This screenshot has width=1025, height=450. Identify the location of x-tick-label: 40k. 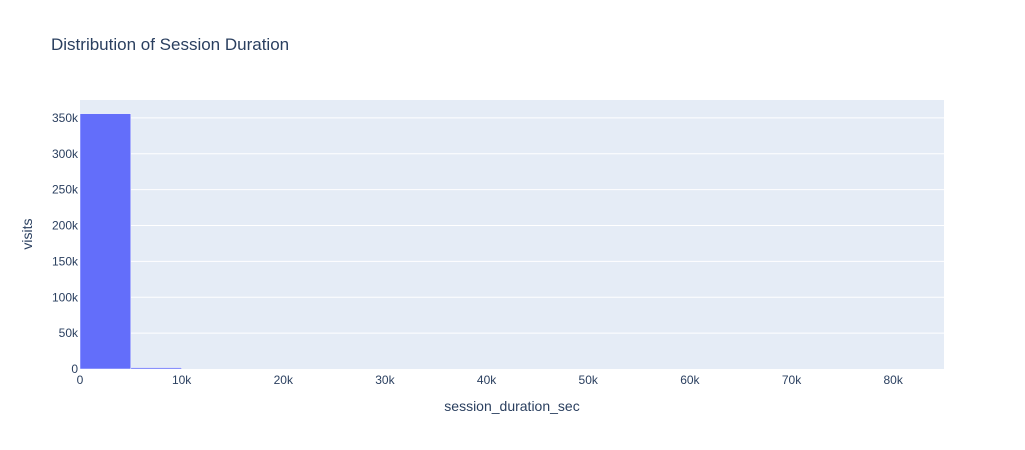
(487, 380).